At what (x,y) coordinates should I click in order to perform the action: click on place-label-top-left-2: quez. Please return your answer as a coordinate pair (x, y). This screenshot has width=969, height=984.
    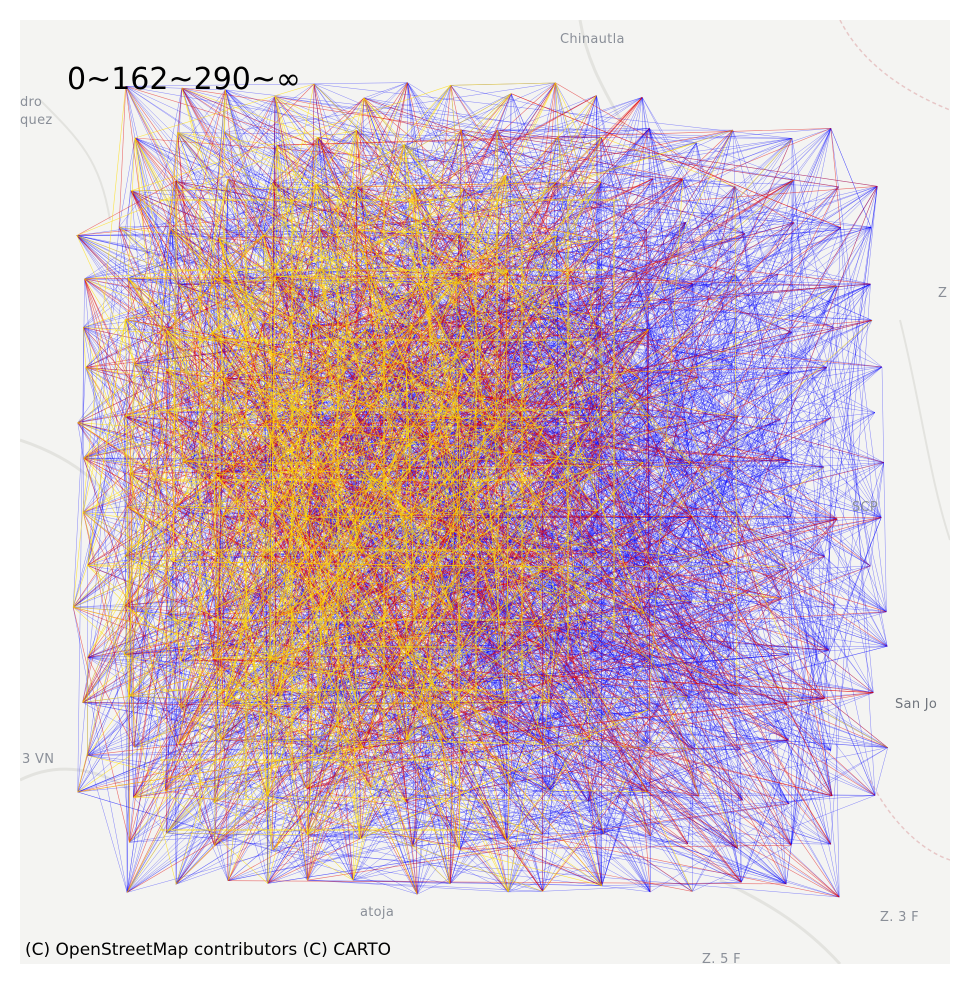
    Looking at the image, I should click on (36, 120).